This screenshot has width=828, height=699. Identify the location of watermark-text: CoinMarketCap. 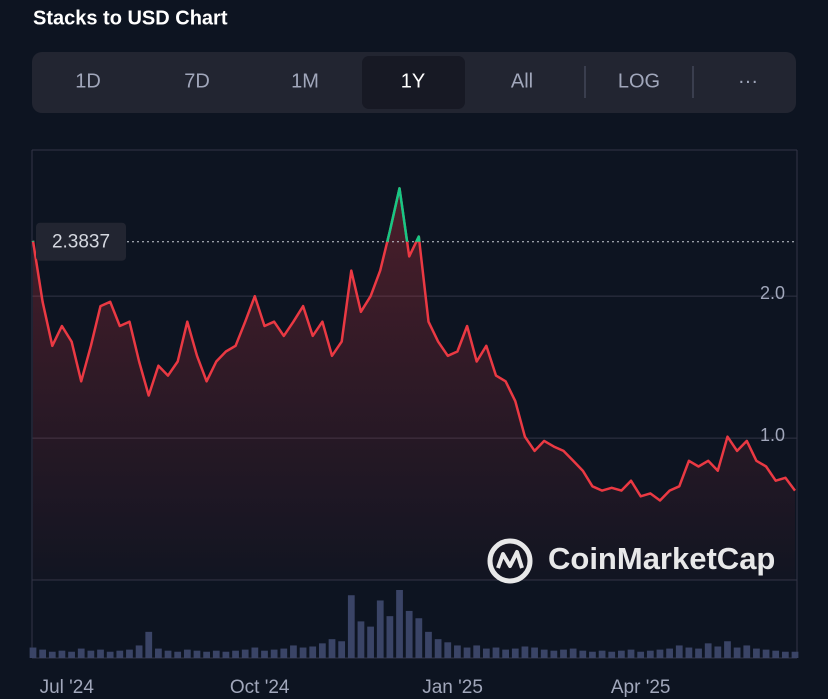
(661, 558).